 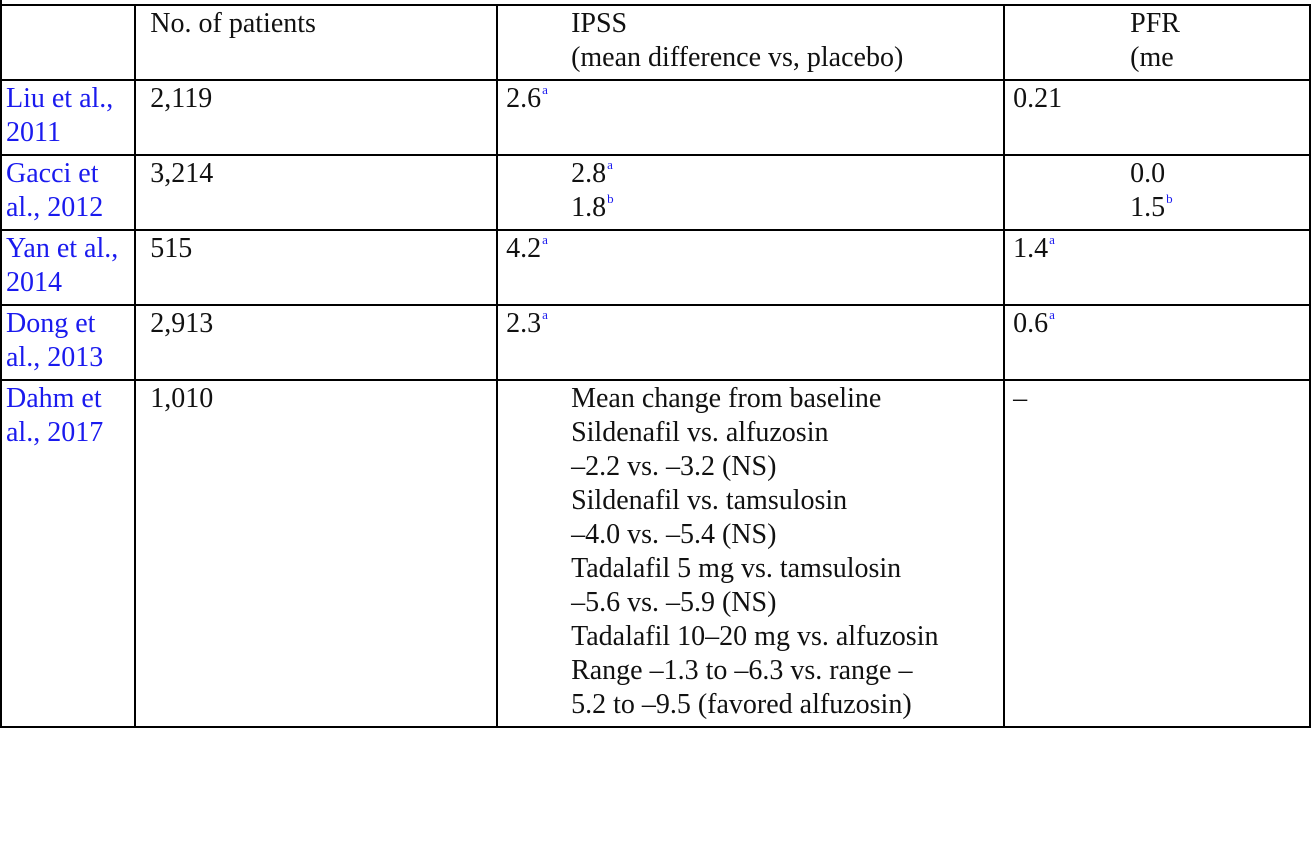 What do you see at coordinates (751, 117) in the screenshot?
I see `ipss-cell: 2.6a` at bounding box center [751, 117].